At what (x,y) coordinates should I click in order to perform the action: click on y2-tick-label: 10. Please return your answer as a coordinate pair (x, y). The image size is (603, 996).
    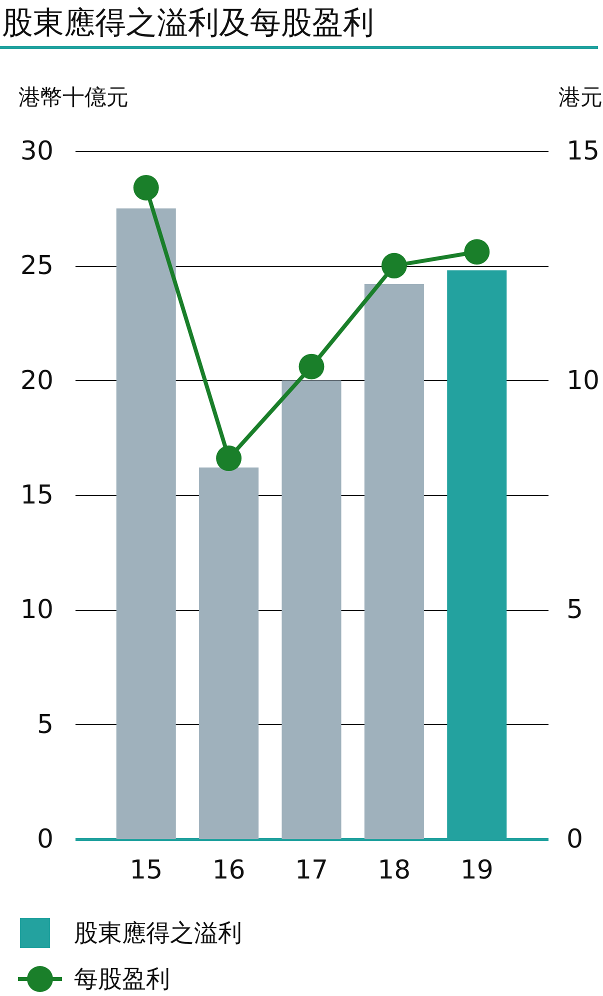
    Looking at the image, I should click on (583, 381).